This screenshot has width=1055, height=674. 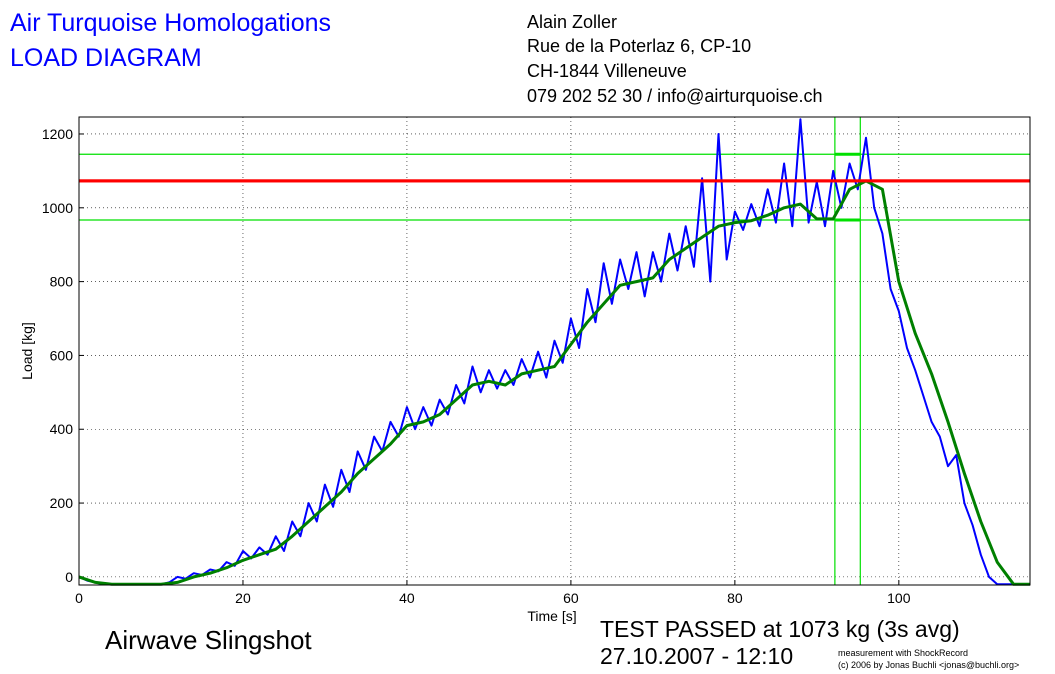 I want to click on y-tick-label: 800, so click(x=62, y=282).